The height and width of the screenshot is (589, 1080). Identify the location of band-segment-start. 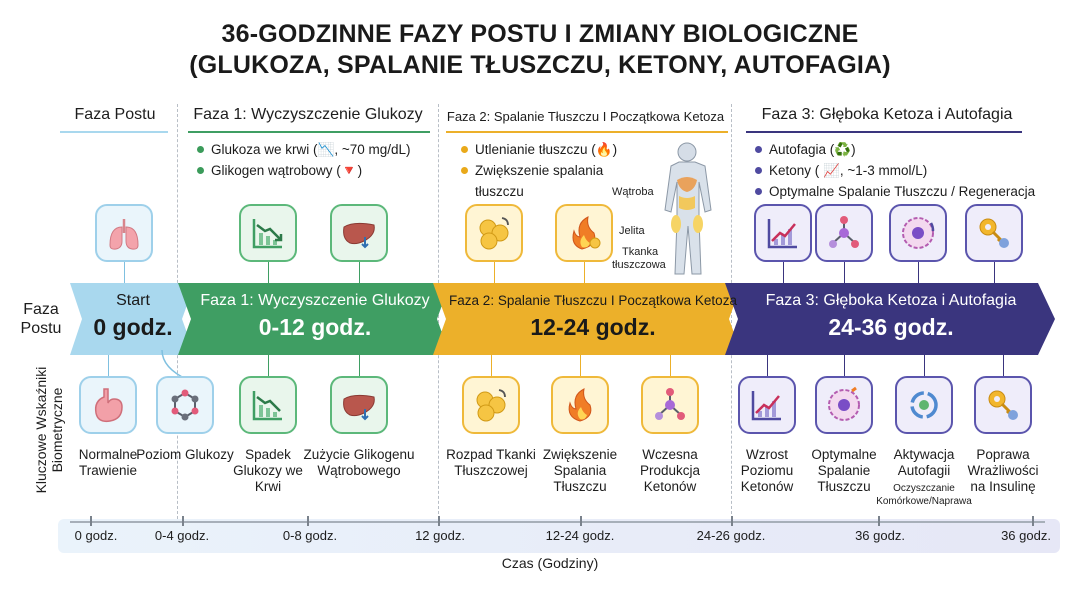
(132, 319).